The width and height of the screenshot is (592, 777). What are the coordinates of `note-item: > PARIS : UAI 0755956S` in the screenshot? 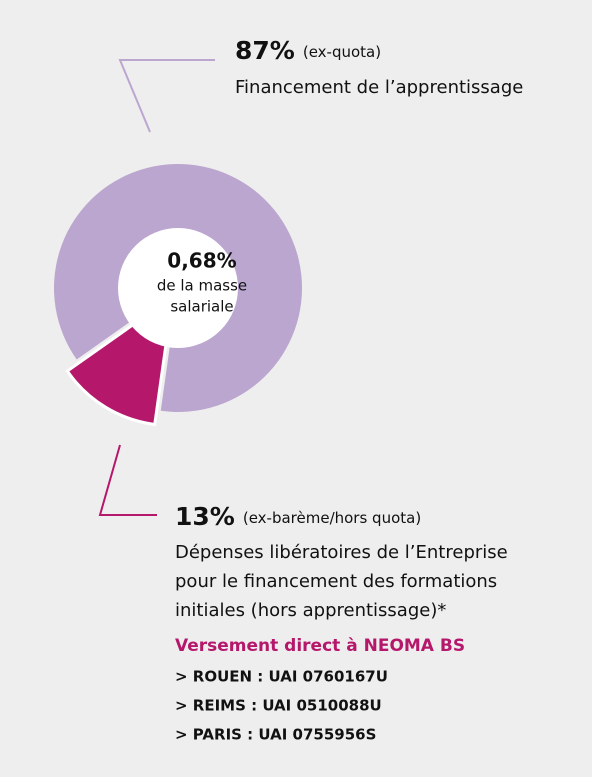 It's located at (275, 735).